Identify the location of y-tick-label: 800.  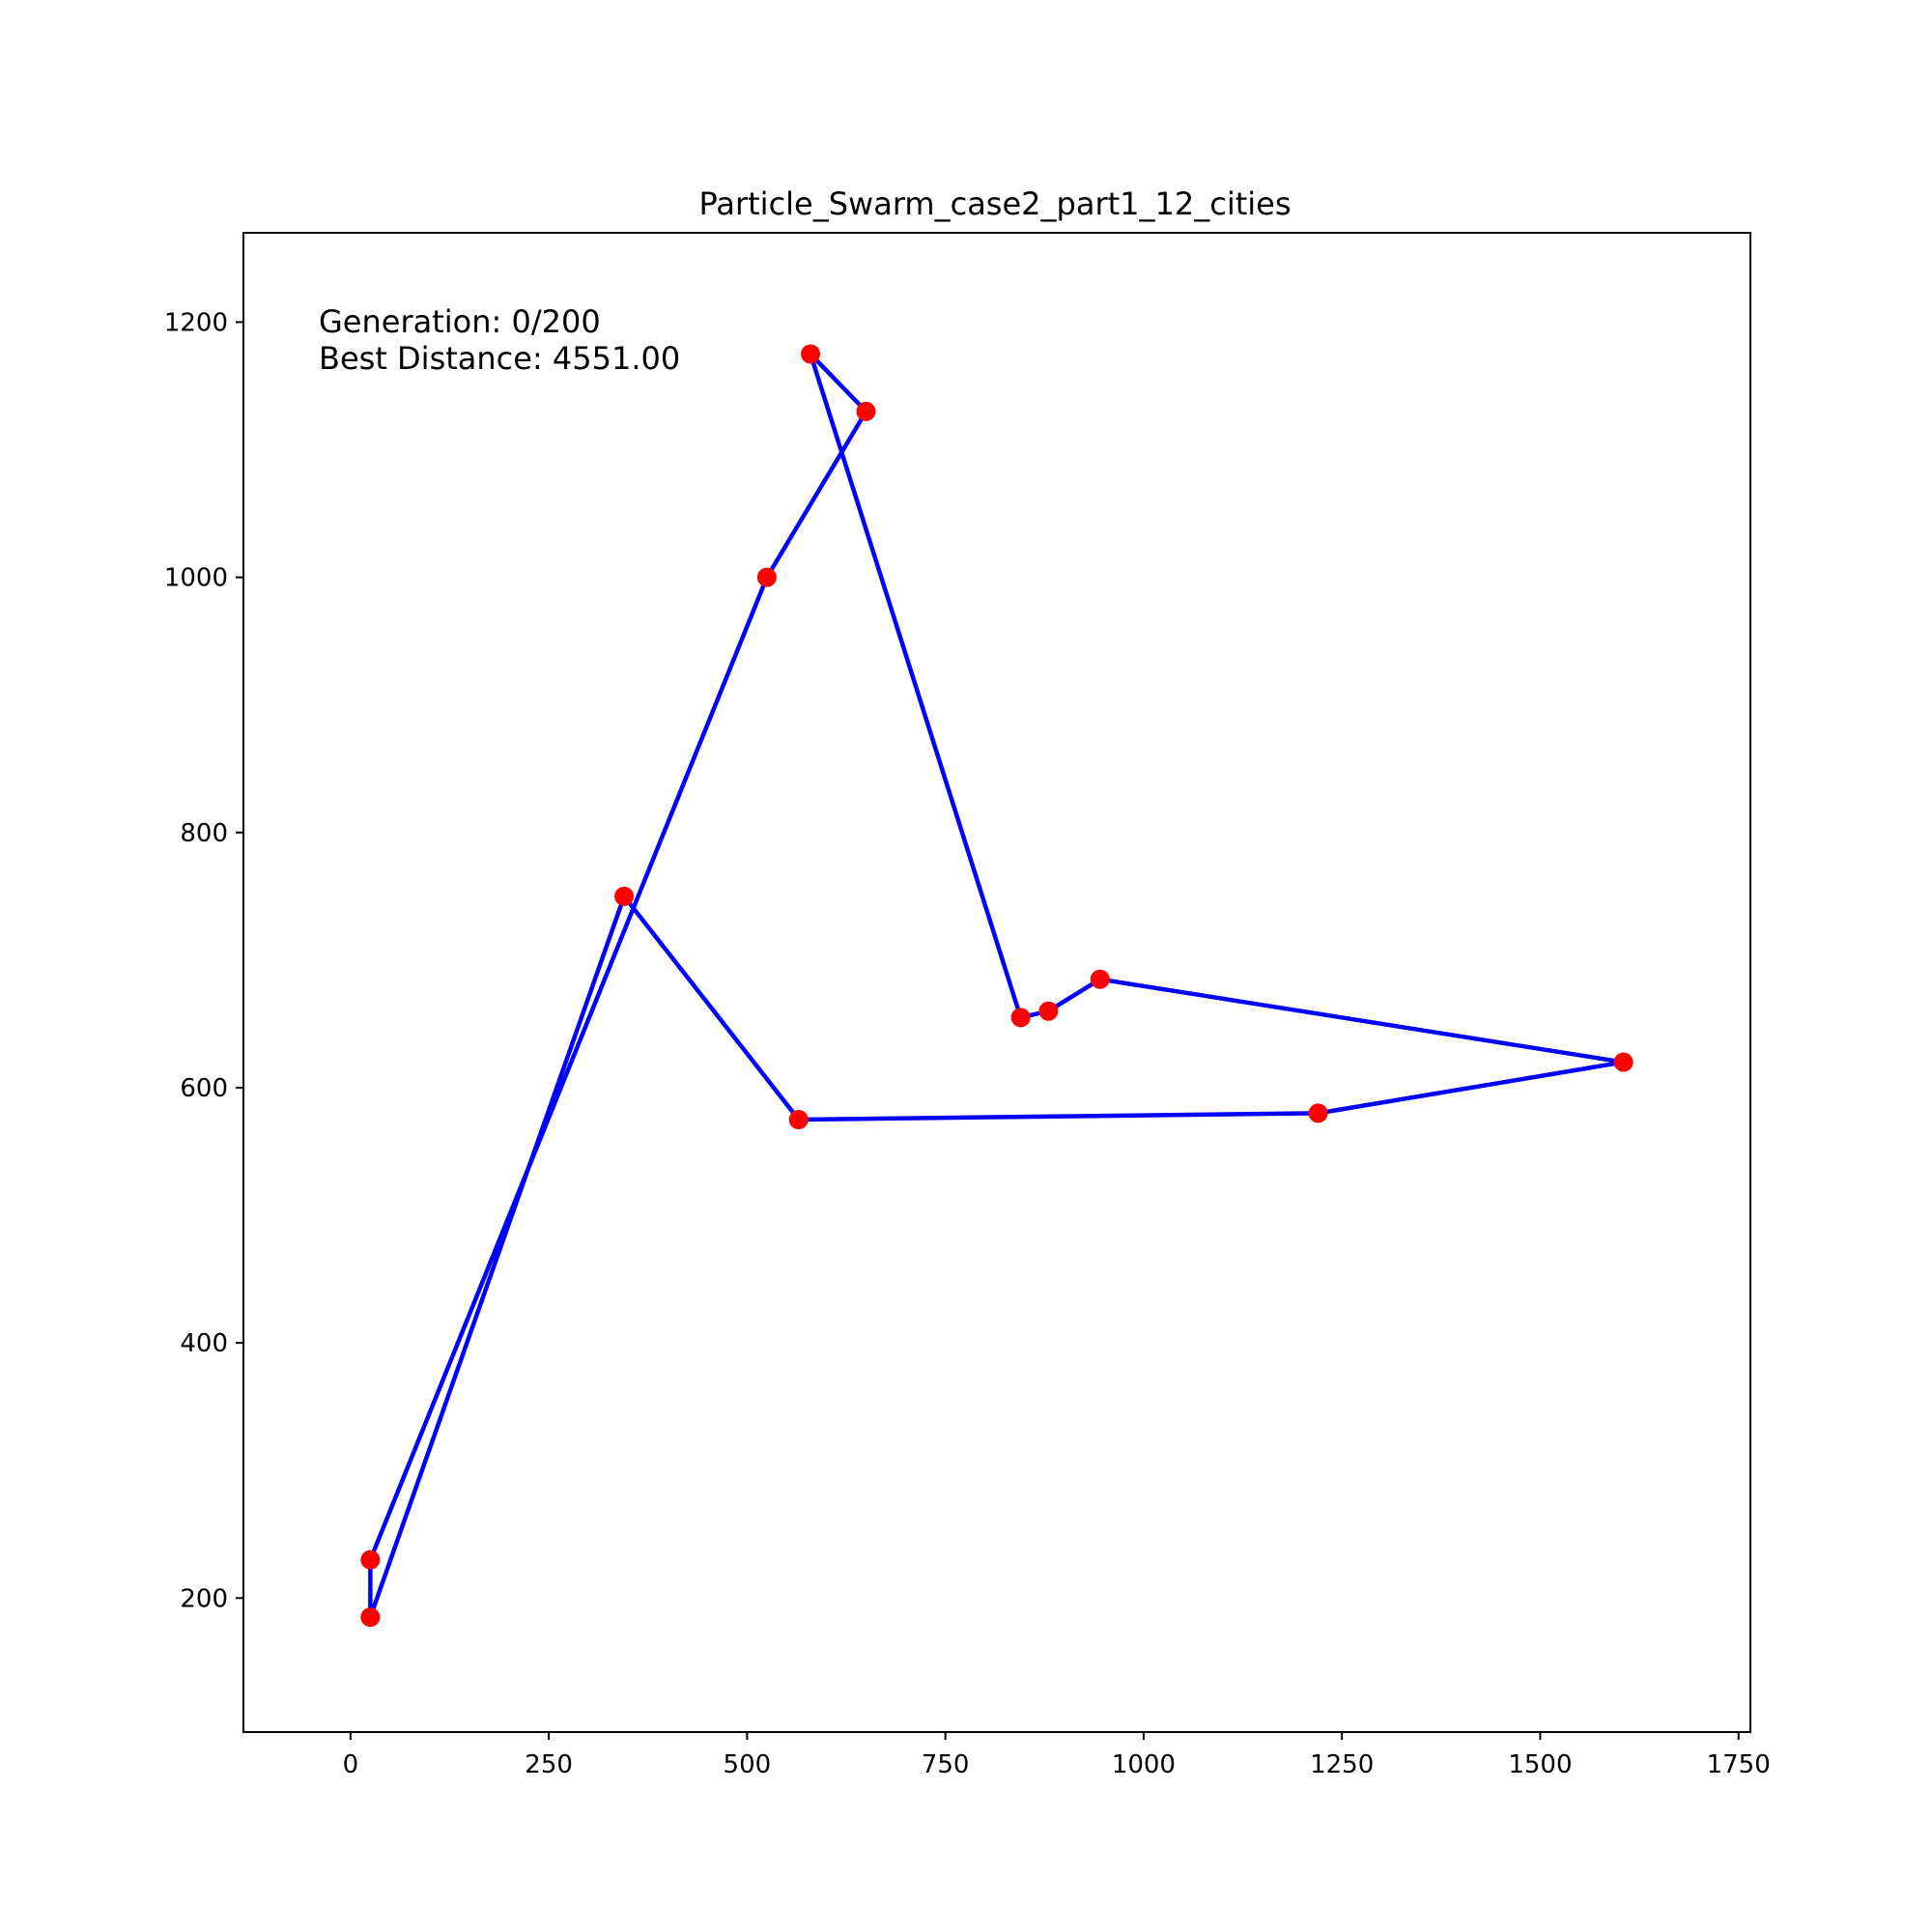
(204, 833).